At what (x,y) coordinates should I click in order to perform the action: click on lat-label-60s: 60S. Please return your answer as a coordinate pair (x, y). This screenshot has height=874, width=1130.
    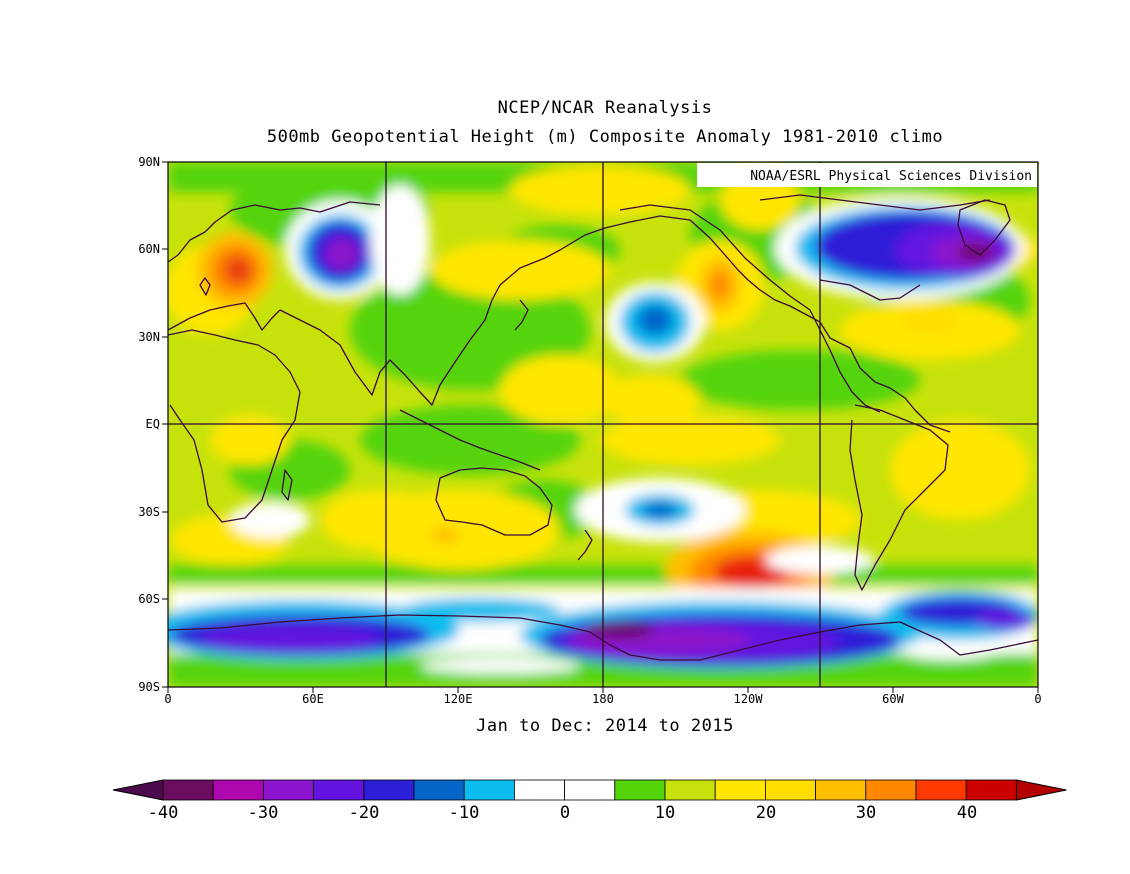
    Looking at the image, I should click on (149, 599).